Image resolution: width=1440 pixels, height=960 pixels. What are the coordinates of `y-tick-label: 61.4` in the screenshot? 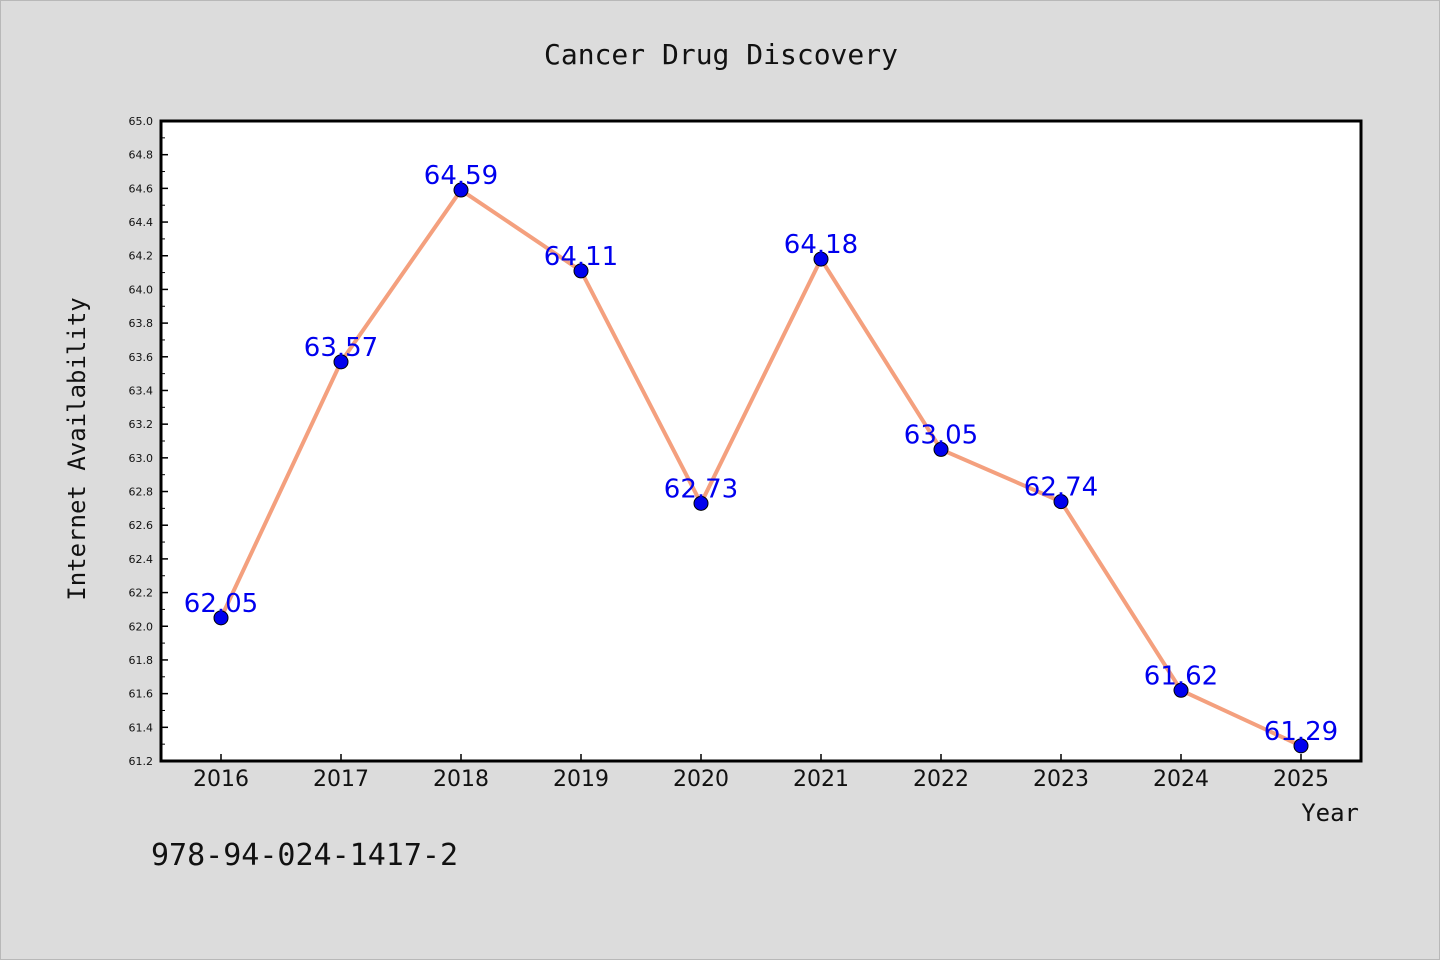 It's located at (141, 727).